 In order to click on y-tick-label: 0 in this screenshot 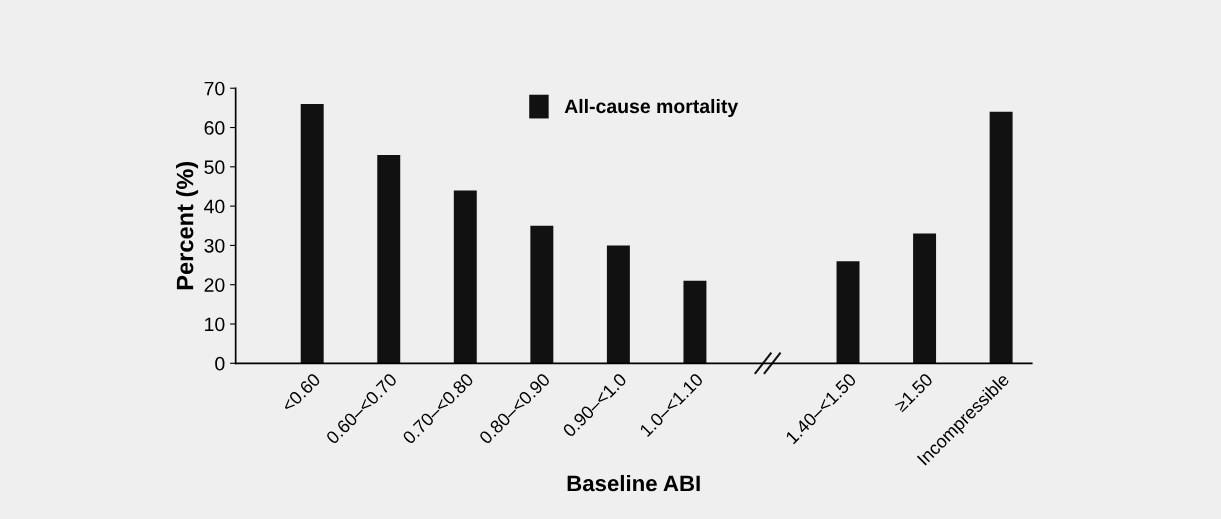, I will do `click(220, 363)`.